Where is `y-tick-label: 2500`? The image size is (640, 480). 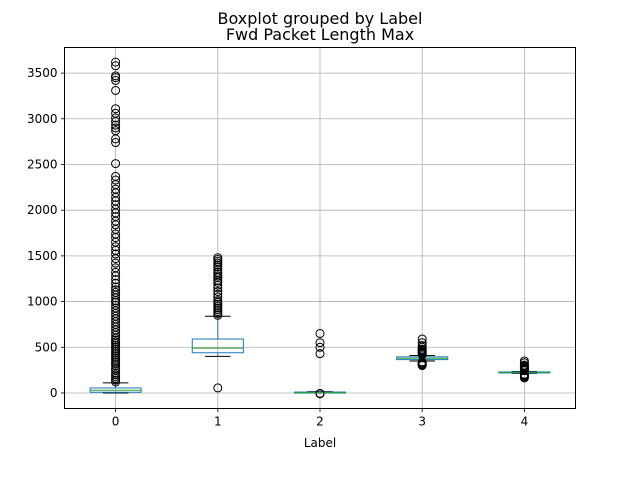
y-tick-label: 2500 is located at coordinates (42, 164).